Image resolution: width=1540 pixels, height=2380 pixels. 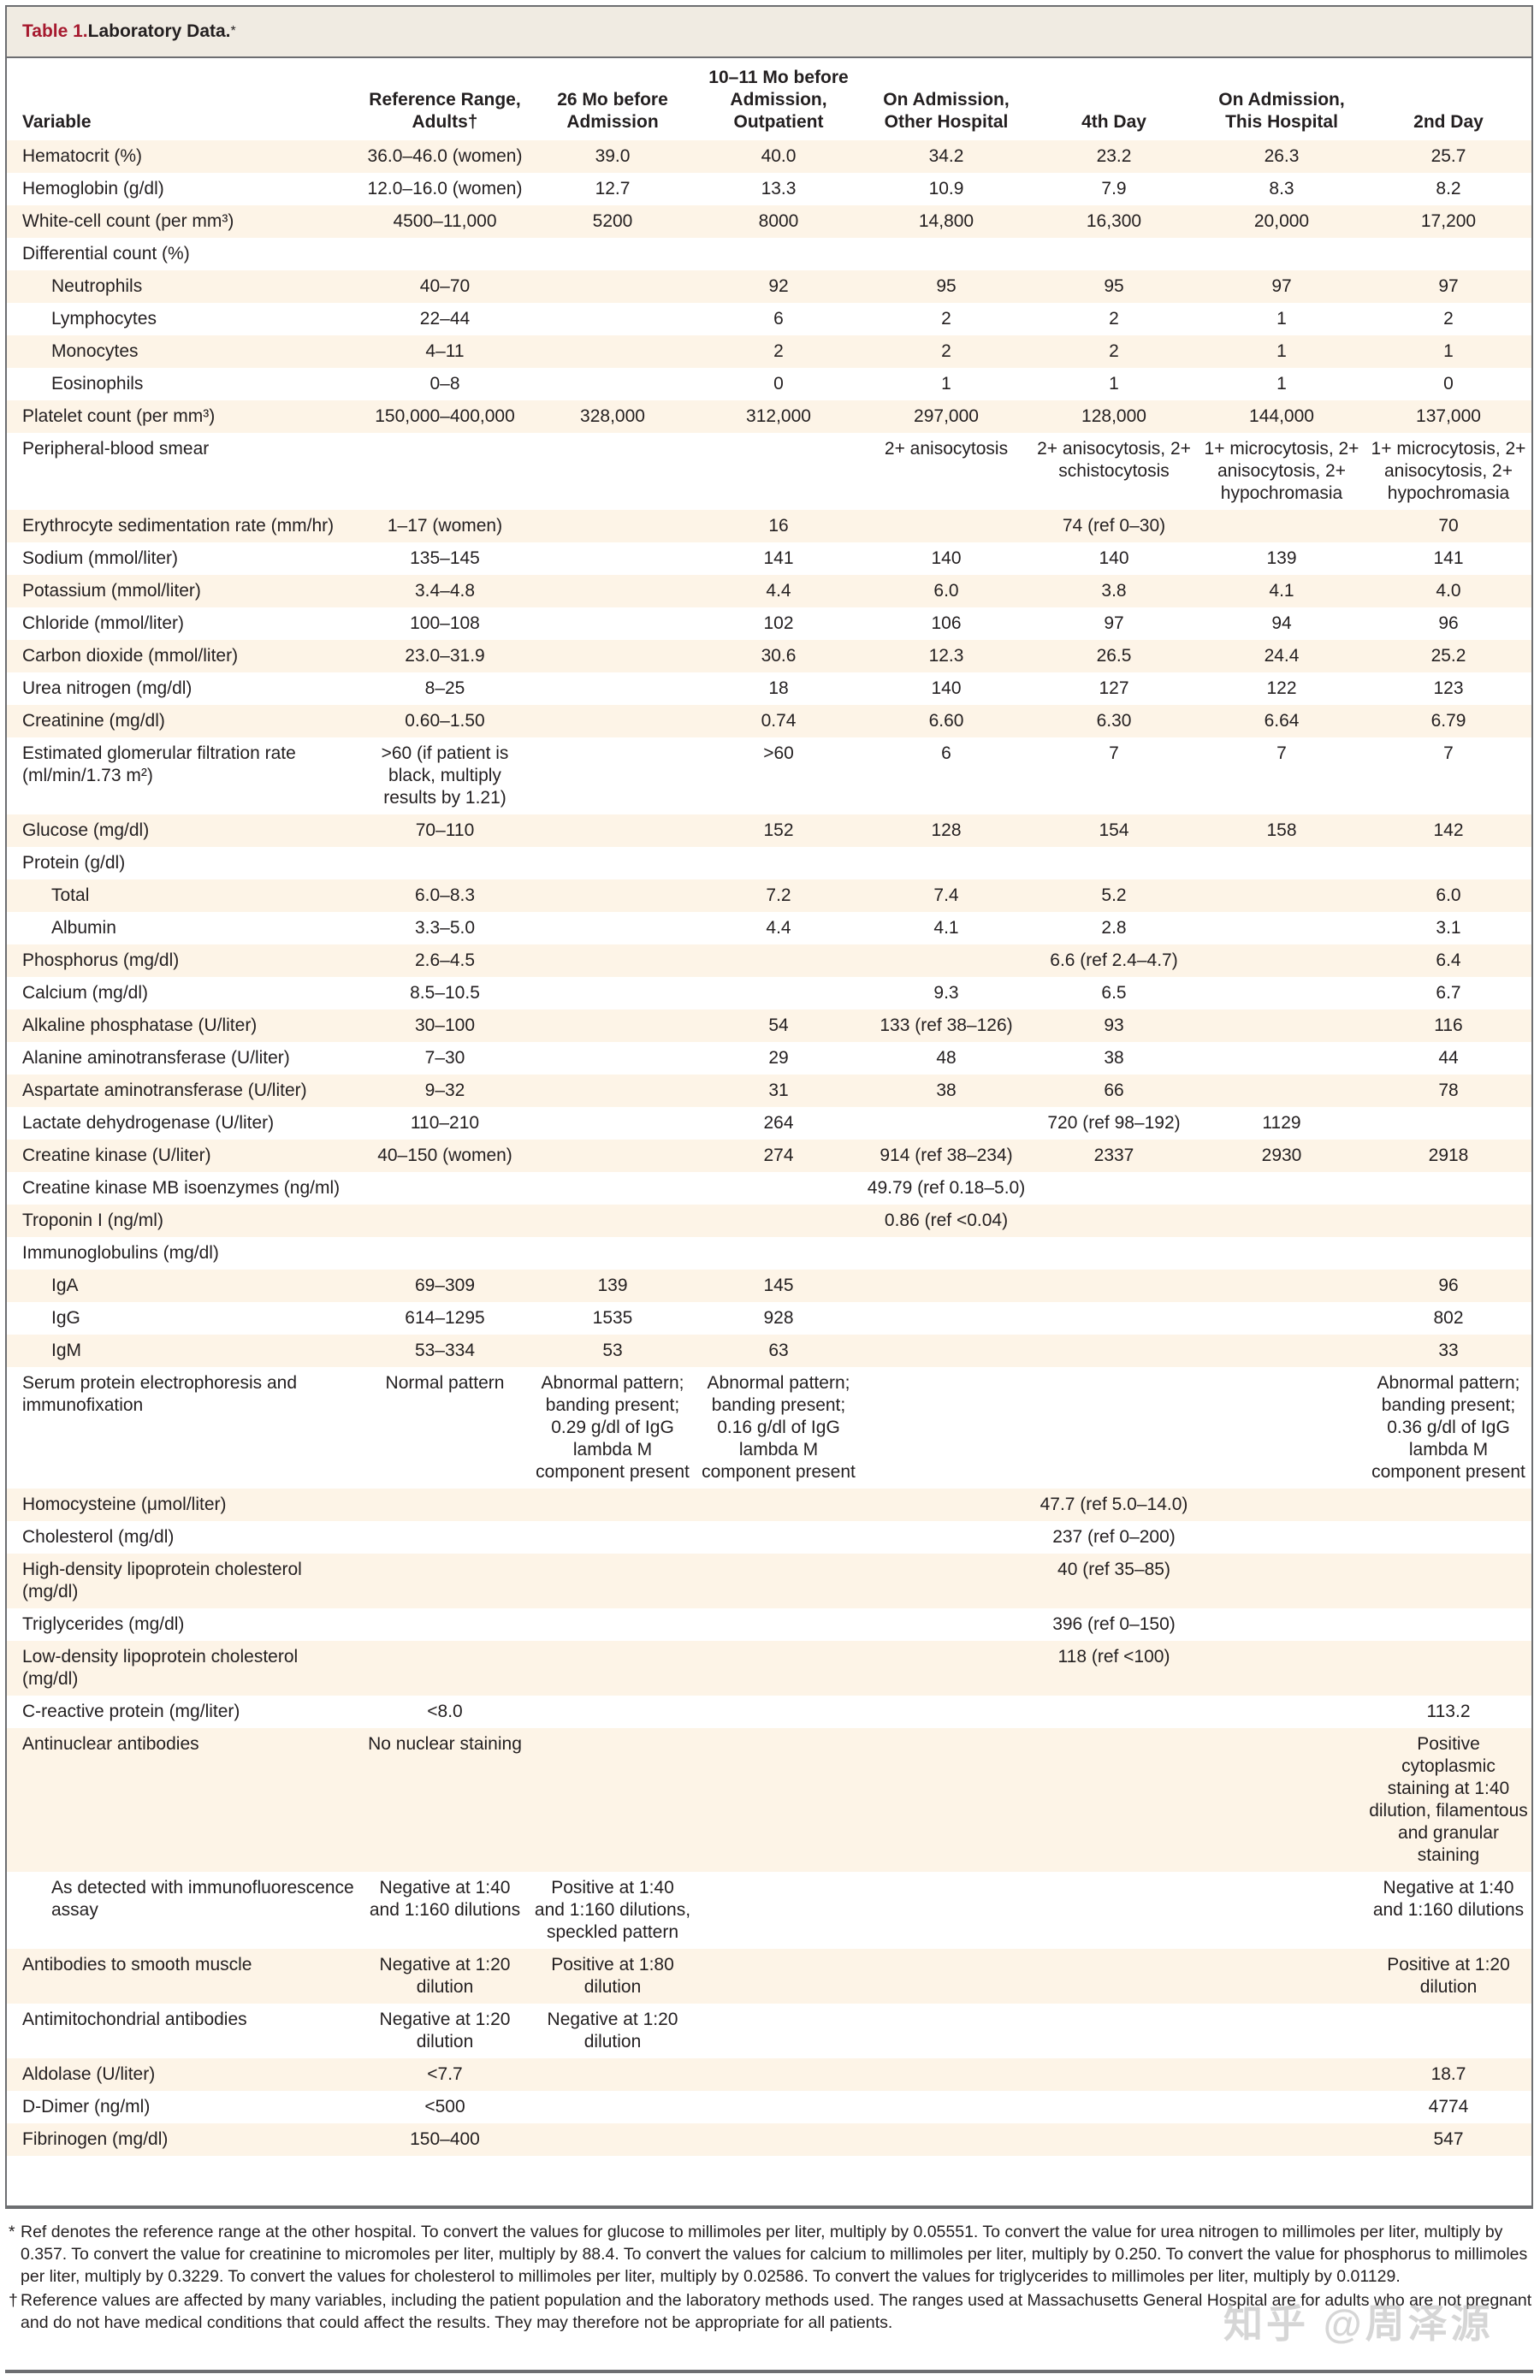 I want to click on cell-2nd-day: 113.2, so click(x=1448, y=1711).